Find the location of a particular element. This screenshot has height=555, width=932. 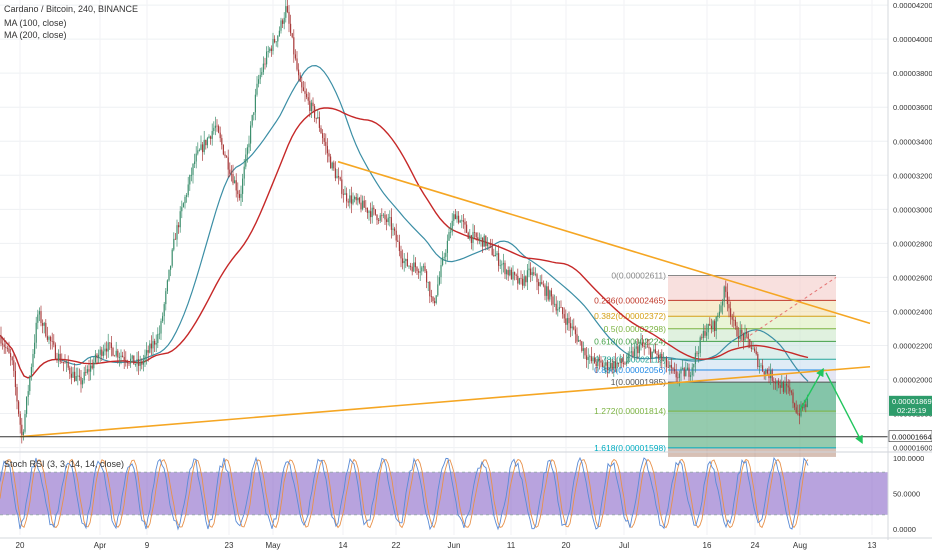

fib-level-label: 0.786(0.00002119) is located at coordinates (630, 359).